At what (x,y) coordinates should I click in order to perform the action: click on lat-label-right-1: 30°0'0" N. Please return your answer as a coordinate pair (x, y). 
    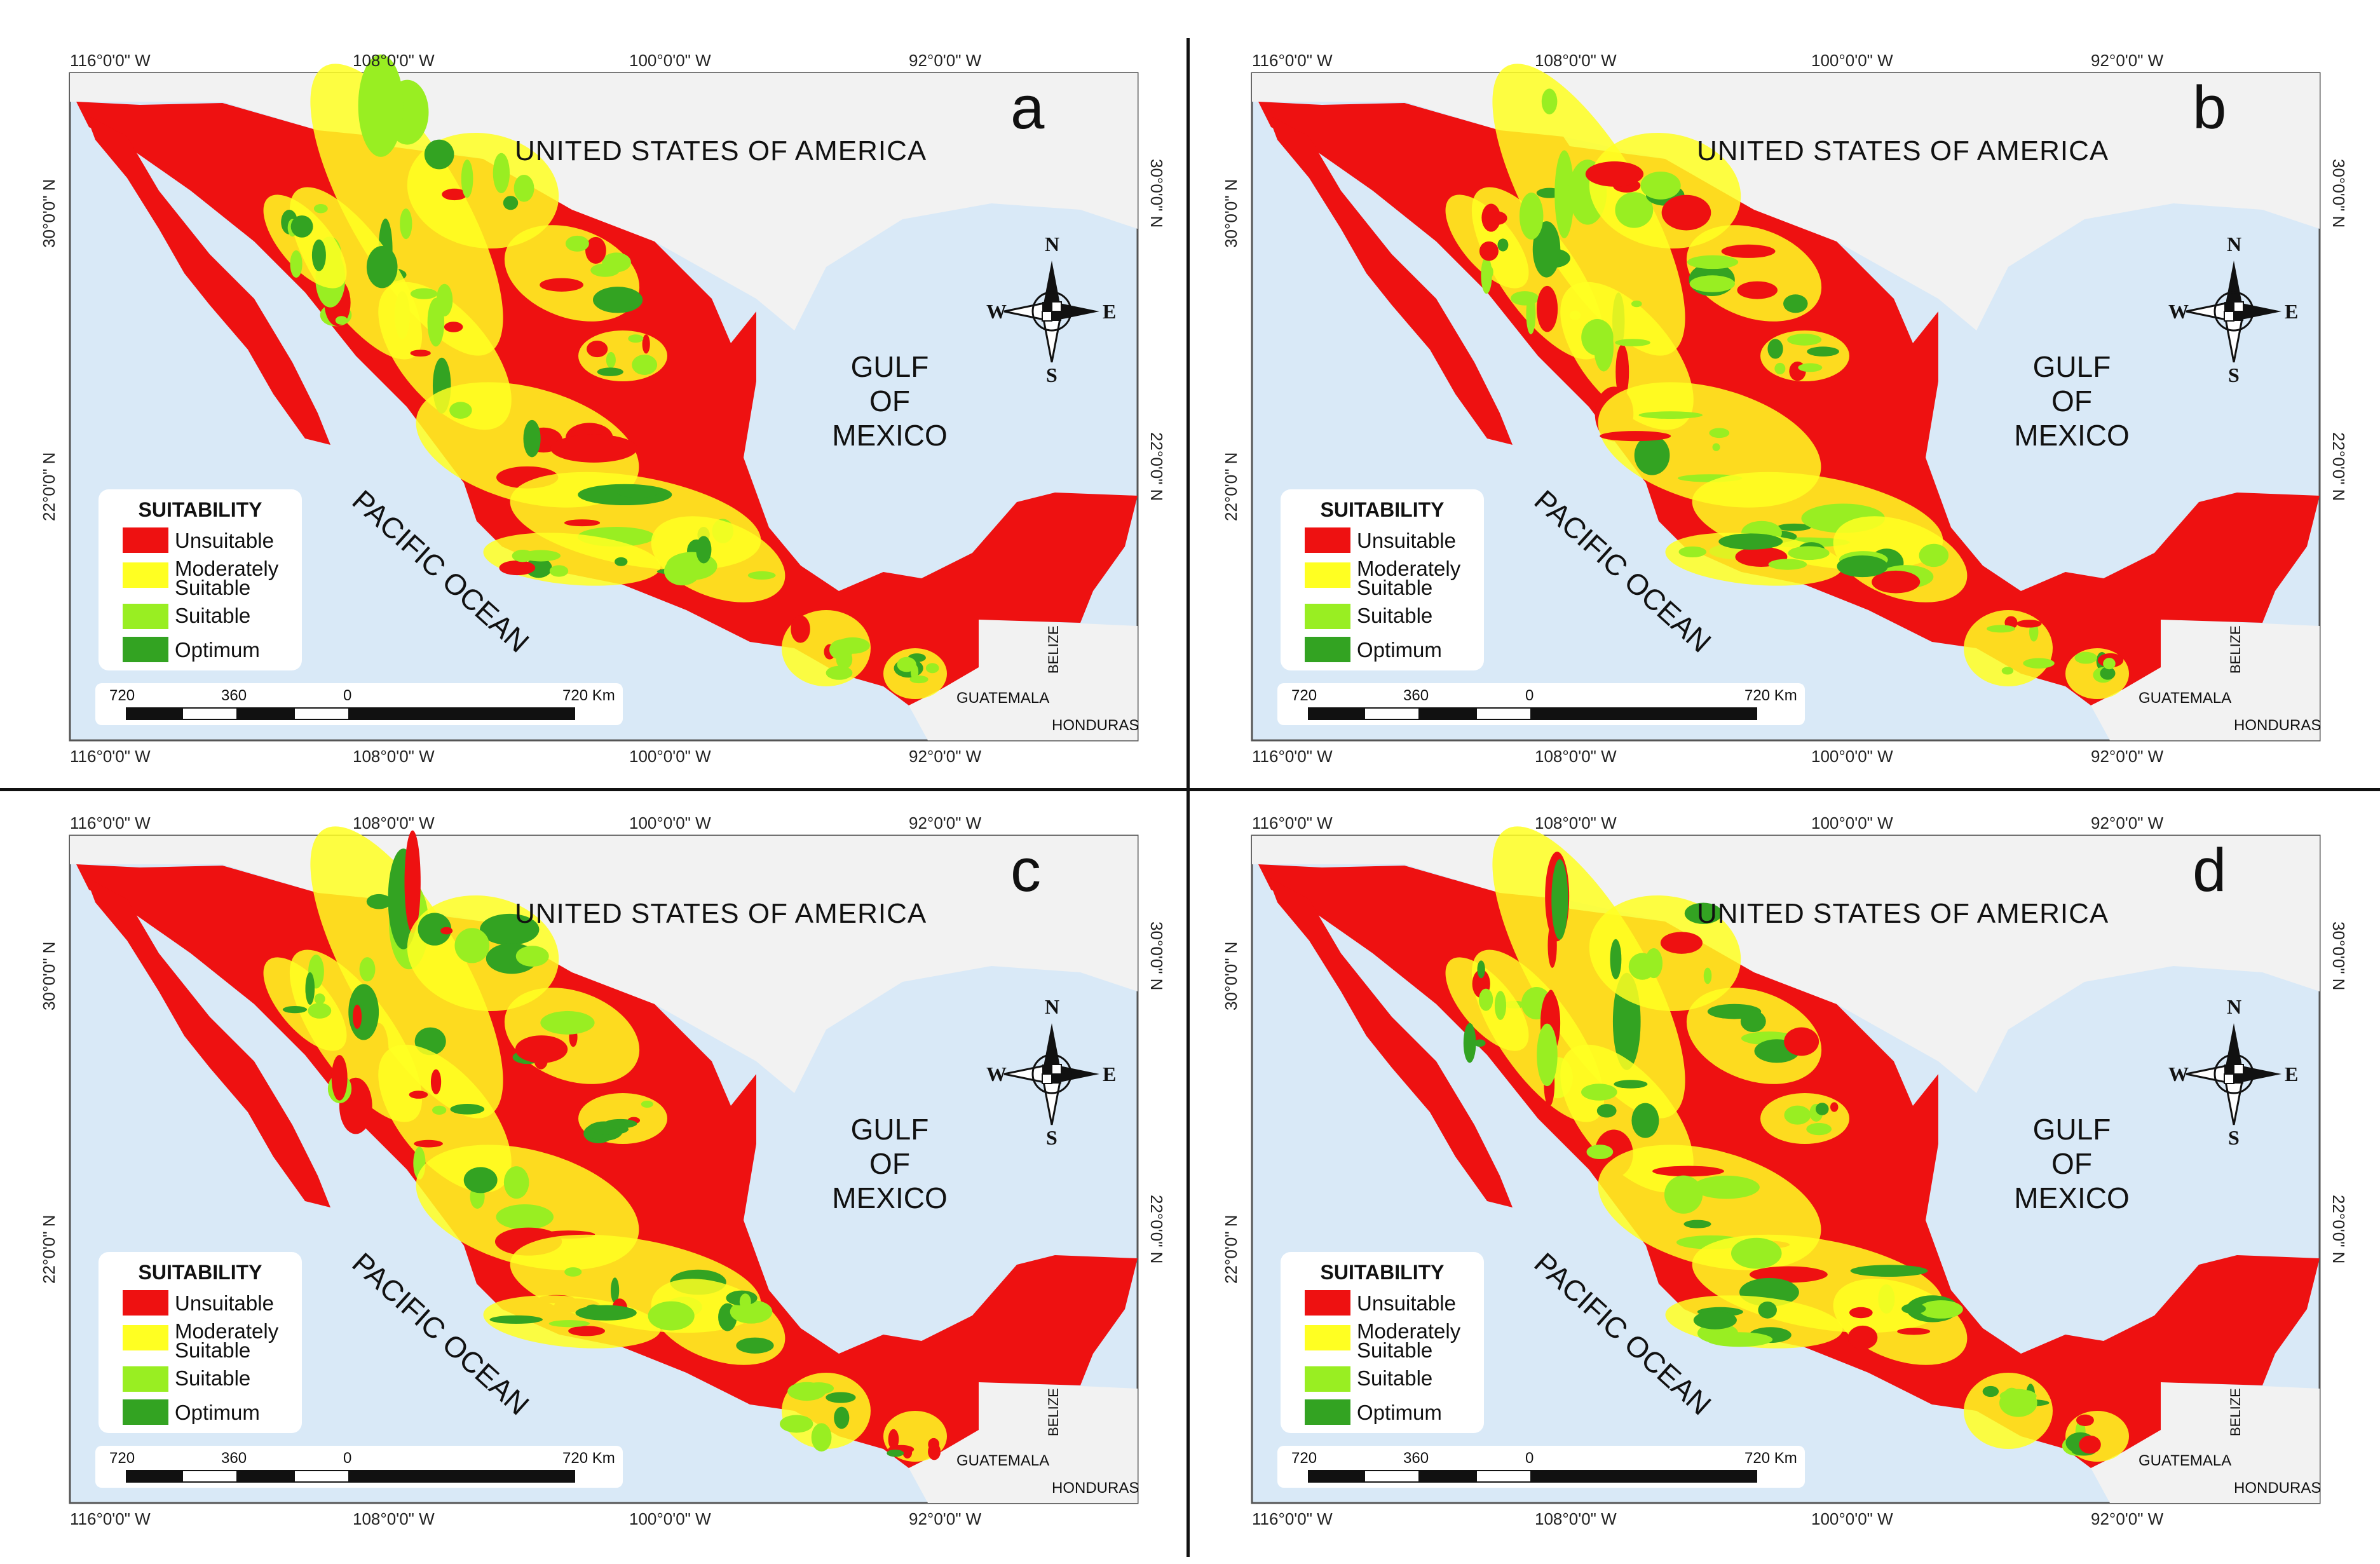
    Looking at the image, I should click on (1156, 193).